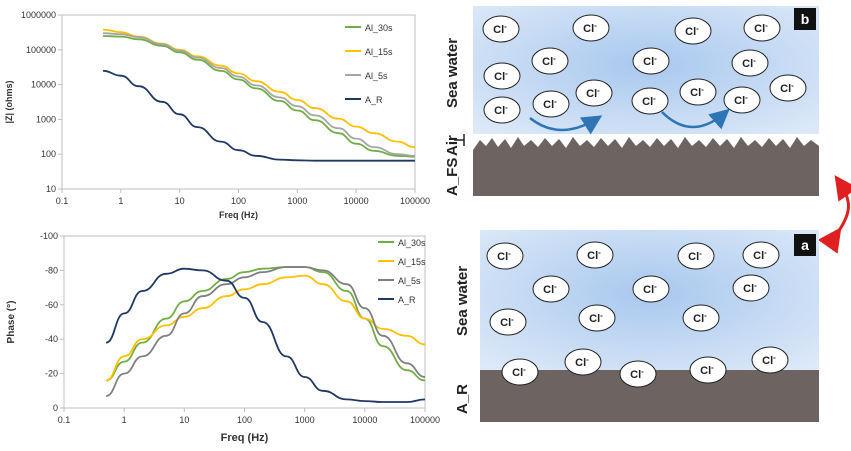 The width and height of the screenshot is (851, 451). What do you see at coordinates (805, 245) in the screenshot?
I see `panel-a-letter: a` at bounding box center [805, 245].